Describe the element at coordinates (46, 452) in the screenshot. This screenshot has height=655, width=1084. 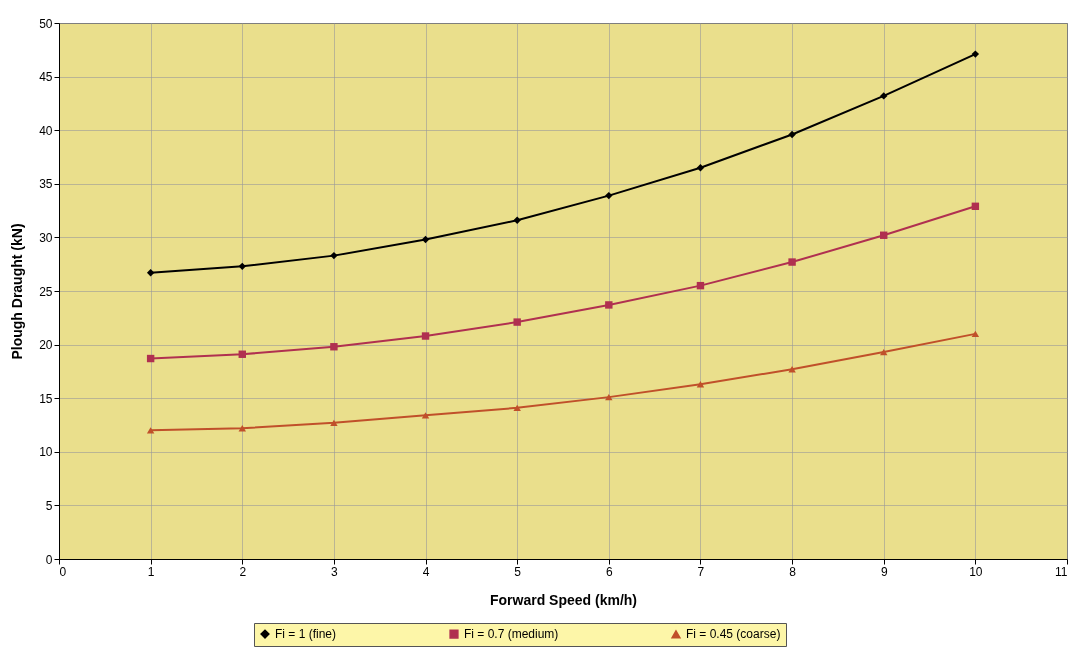
I see `y-tick-label: 10` at that location.